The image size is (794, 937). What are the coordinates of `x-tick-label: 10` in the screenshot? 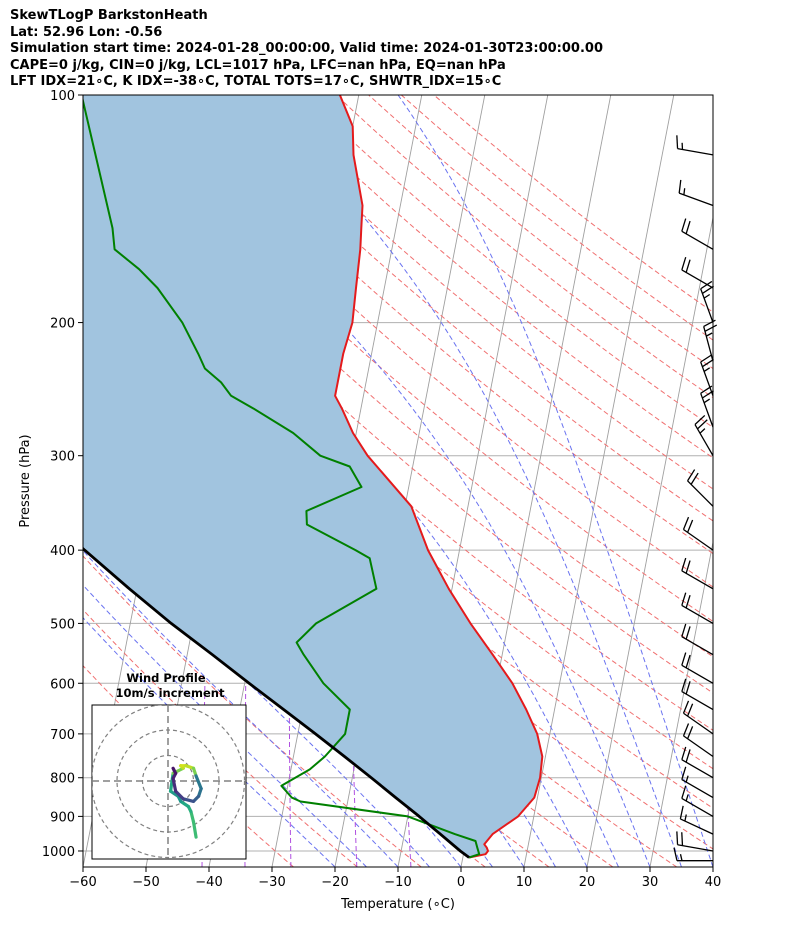 It's located at (524, 882).